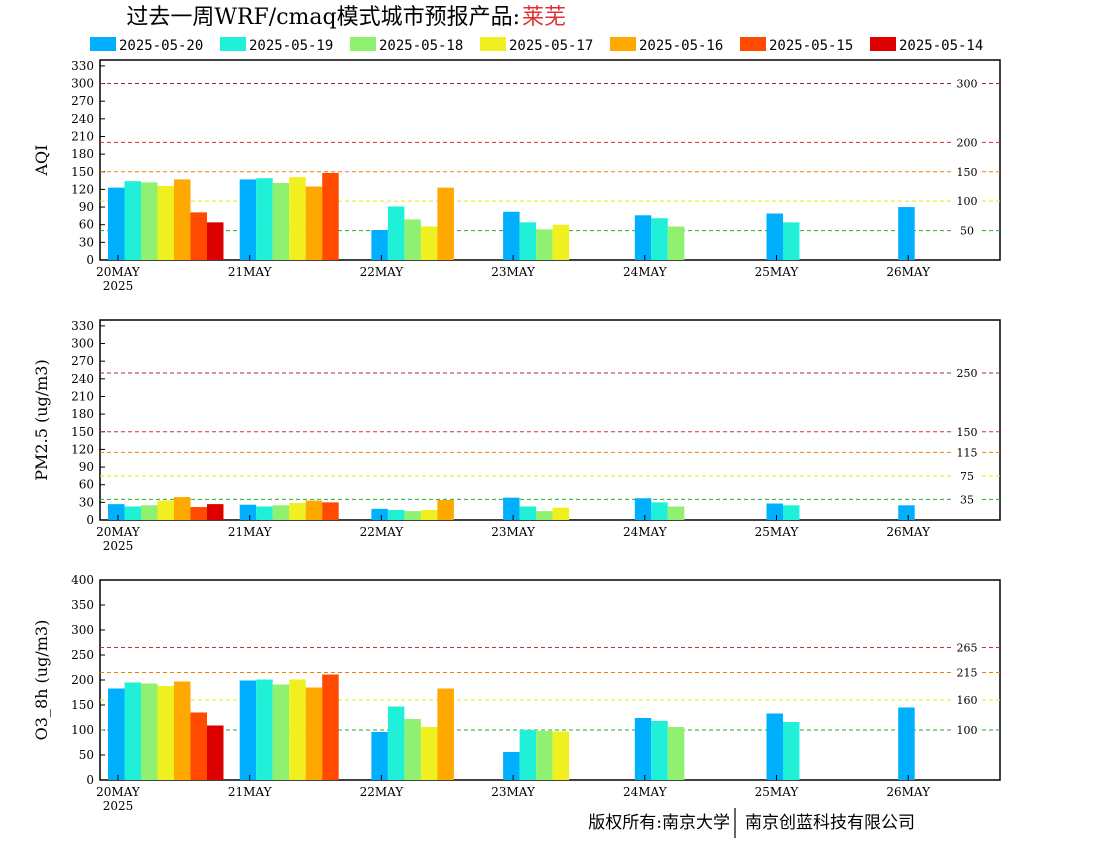 The width and height of the screenshot is (1100, 850). I want to click on bar-2025-05-17-21MAY, so click(297, 511).